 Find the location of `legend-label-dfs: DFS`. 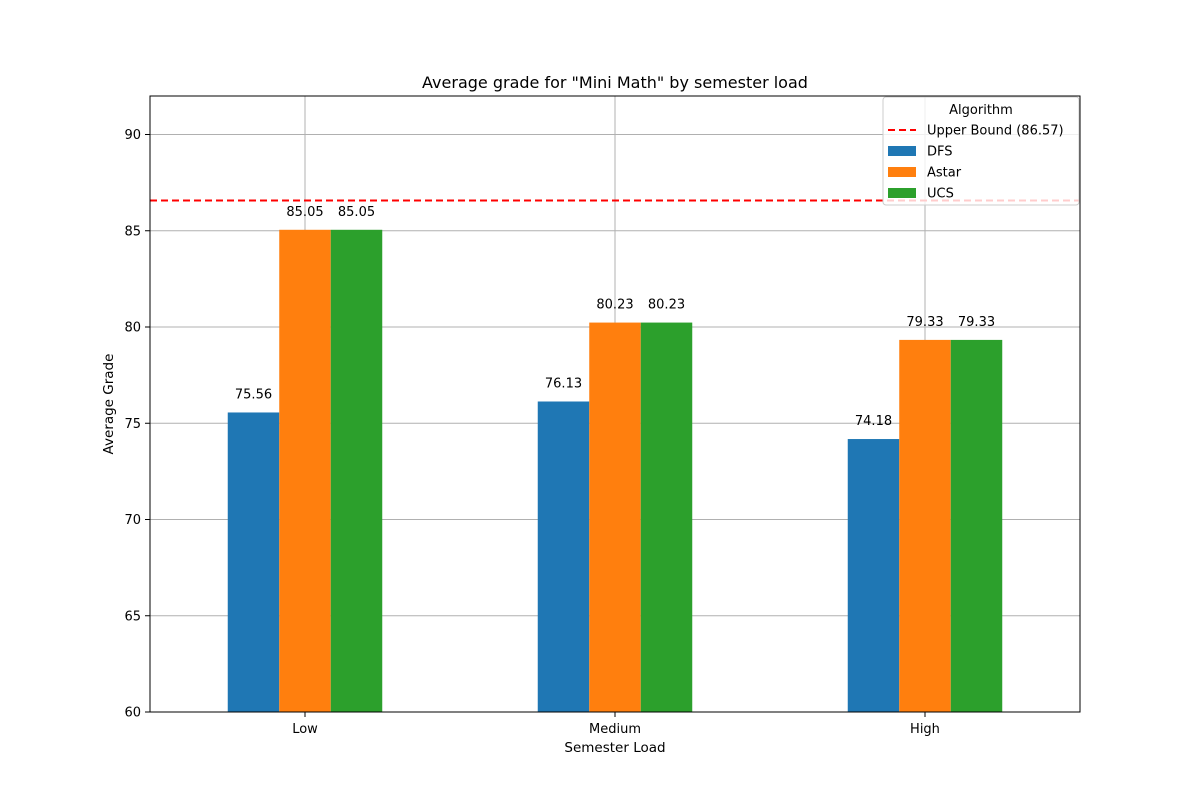

legend-label-dfs: DFS is located at coordinates (940, 152).